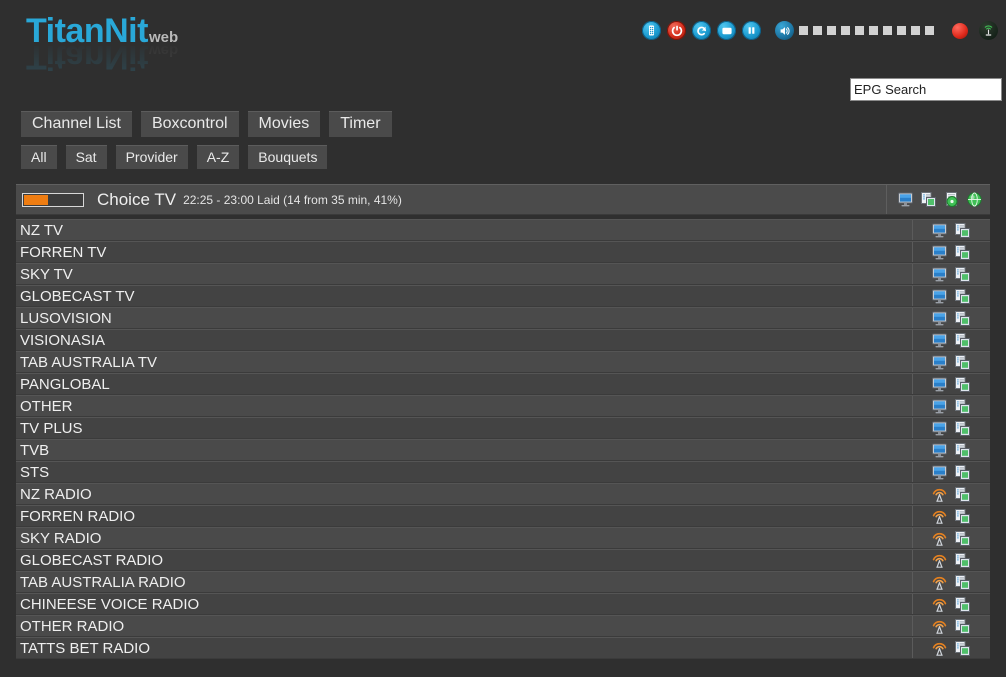 The image size is (1006, 677). What do you see at coordinates (503, 340) in the screenshot?
I see `channel-row: VISIONASIA` at bounding box center [503, 340].